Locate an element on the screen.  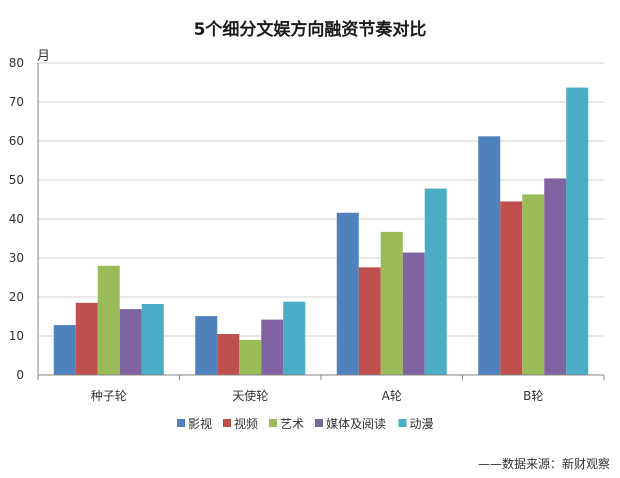
x-tick-label: 种子轮 is located at coordinates (109, 396).